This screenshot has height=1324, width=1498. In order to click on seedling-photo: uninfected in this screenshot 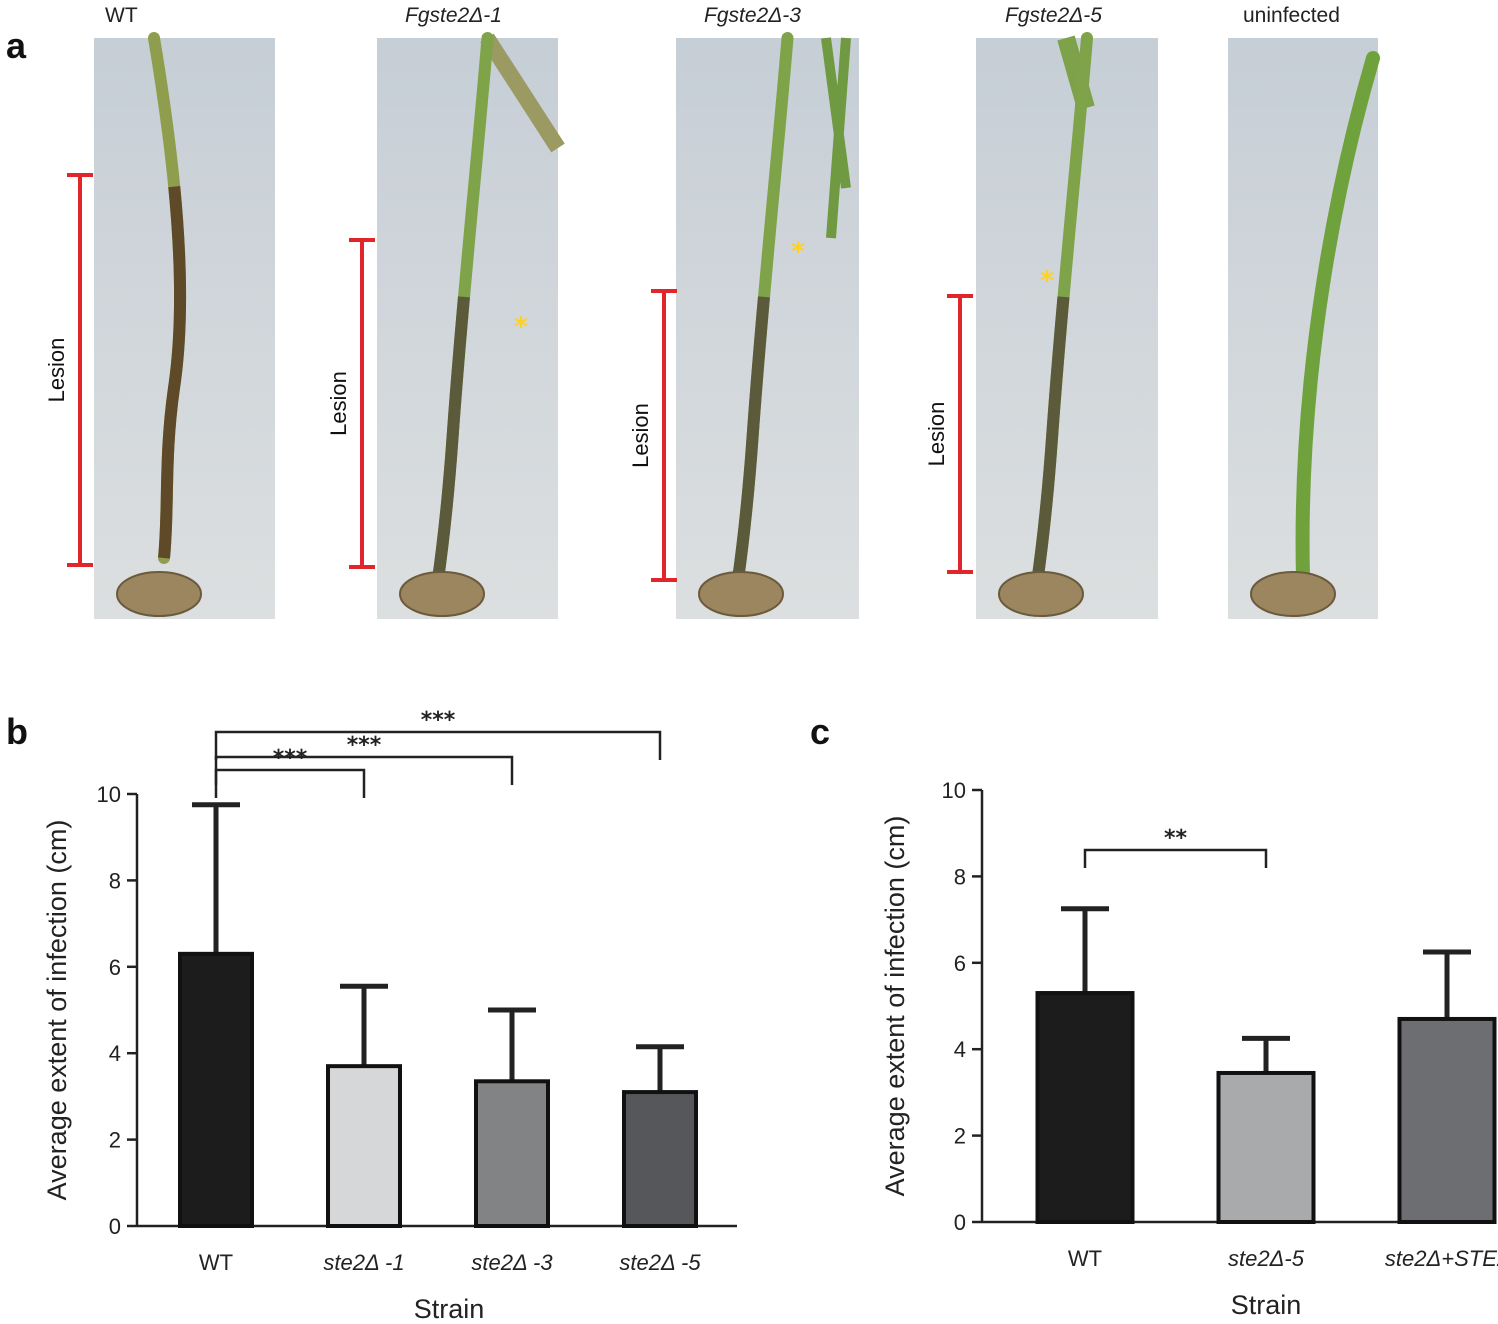, I will do `click(1304, 311)`.